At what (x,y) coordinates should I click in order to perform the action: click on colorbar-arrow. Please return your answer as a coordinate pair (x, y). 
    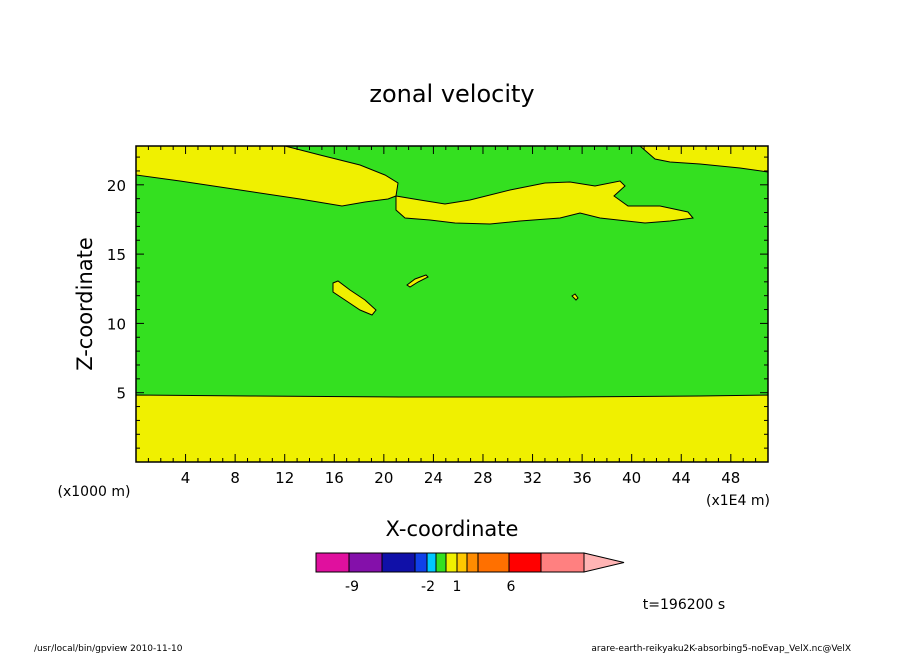
    Looking at the image, I should click on (604, 562).